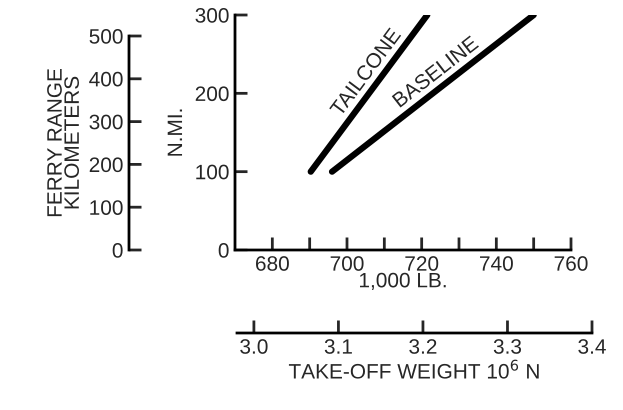 The height and width of the screenshot is (410, 623). Describe the element at coordinates (347, 263) in the screenshot. I see `x-tick-label: 700` at that location.